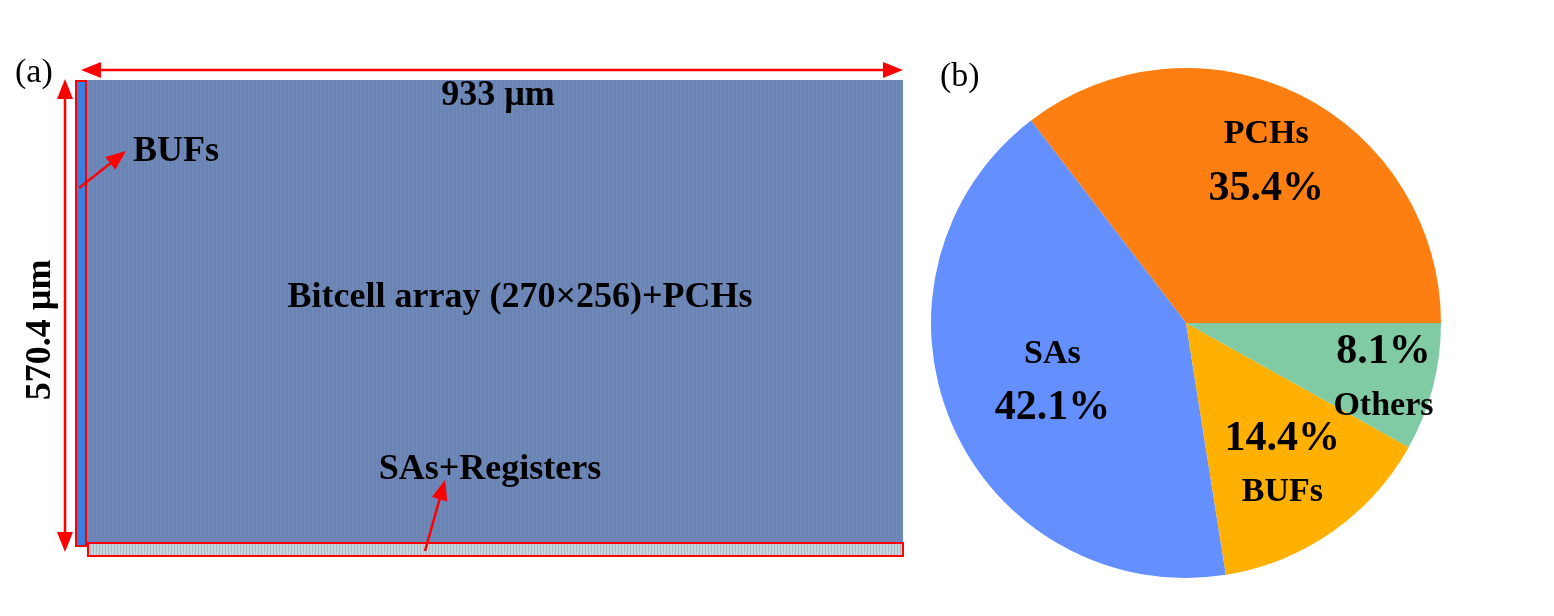 The image size is (1554, 616). Describe the element at coordinates (38, 330) in the screenshot. I see `text: 570.4 µm` at that location.